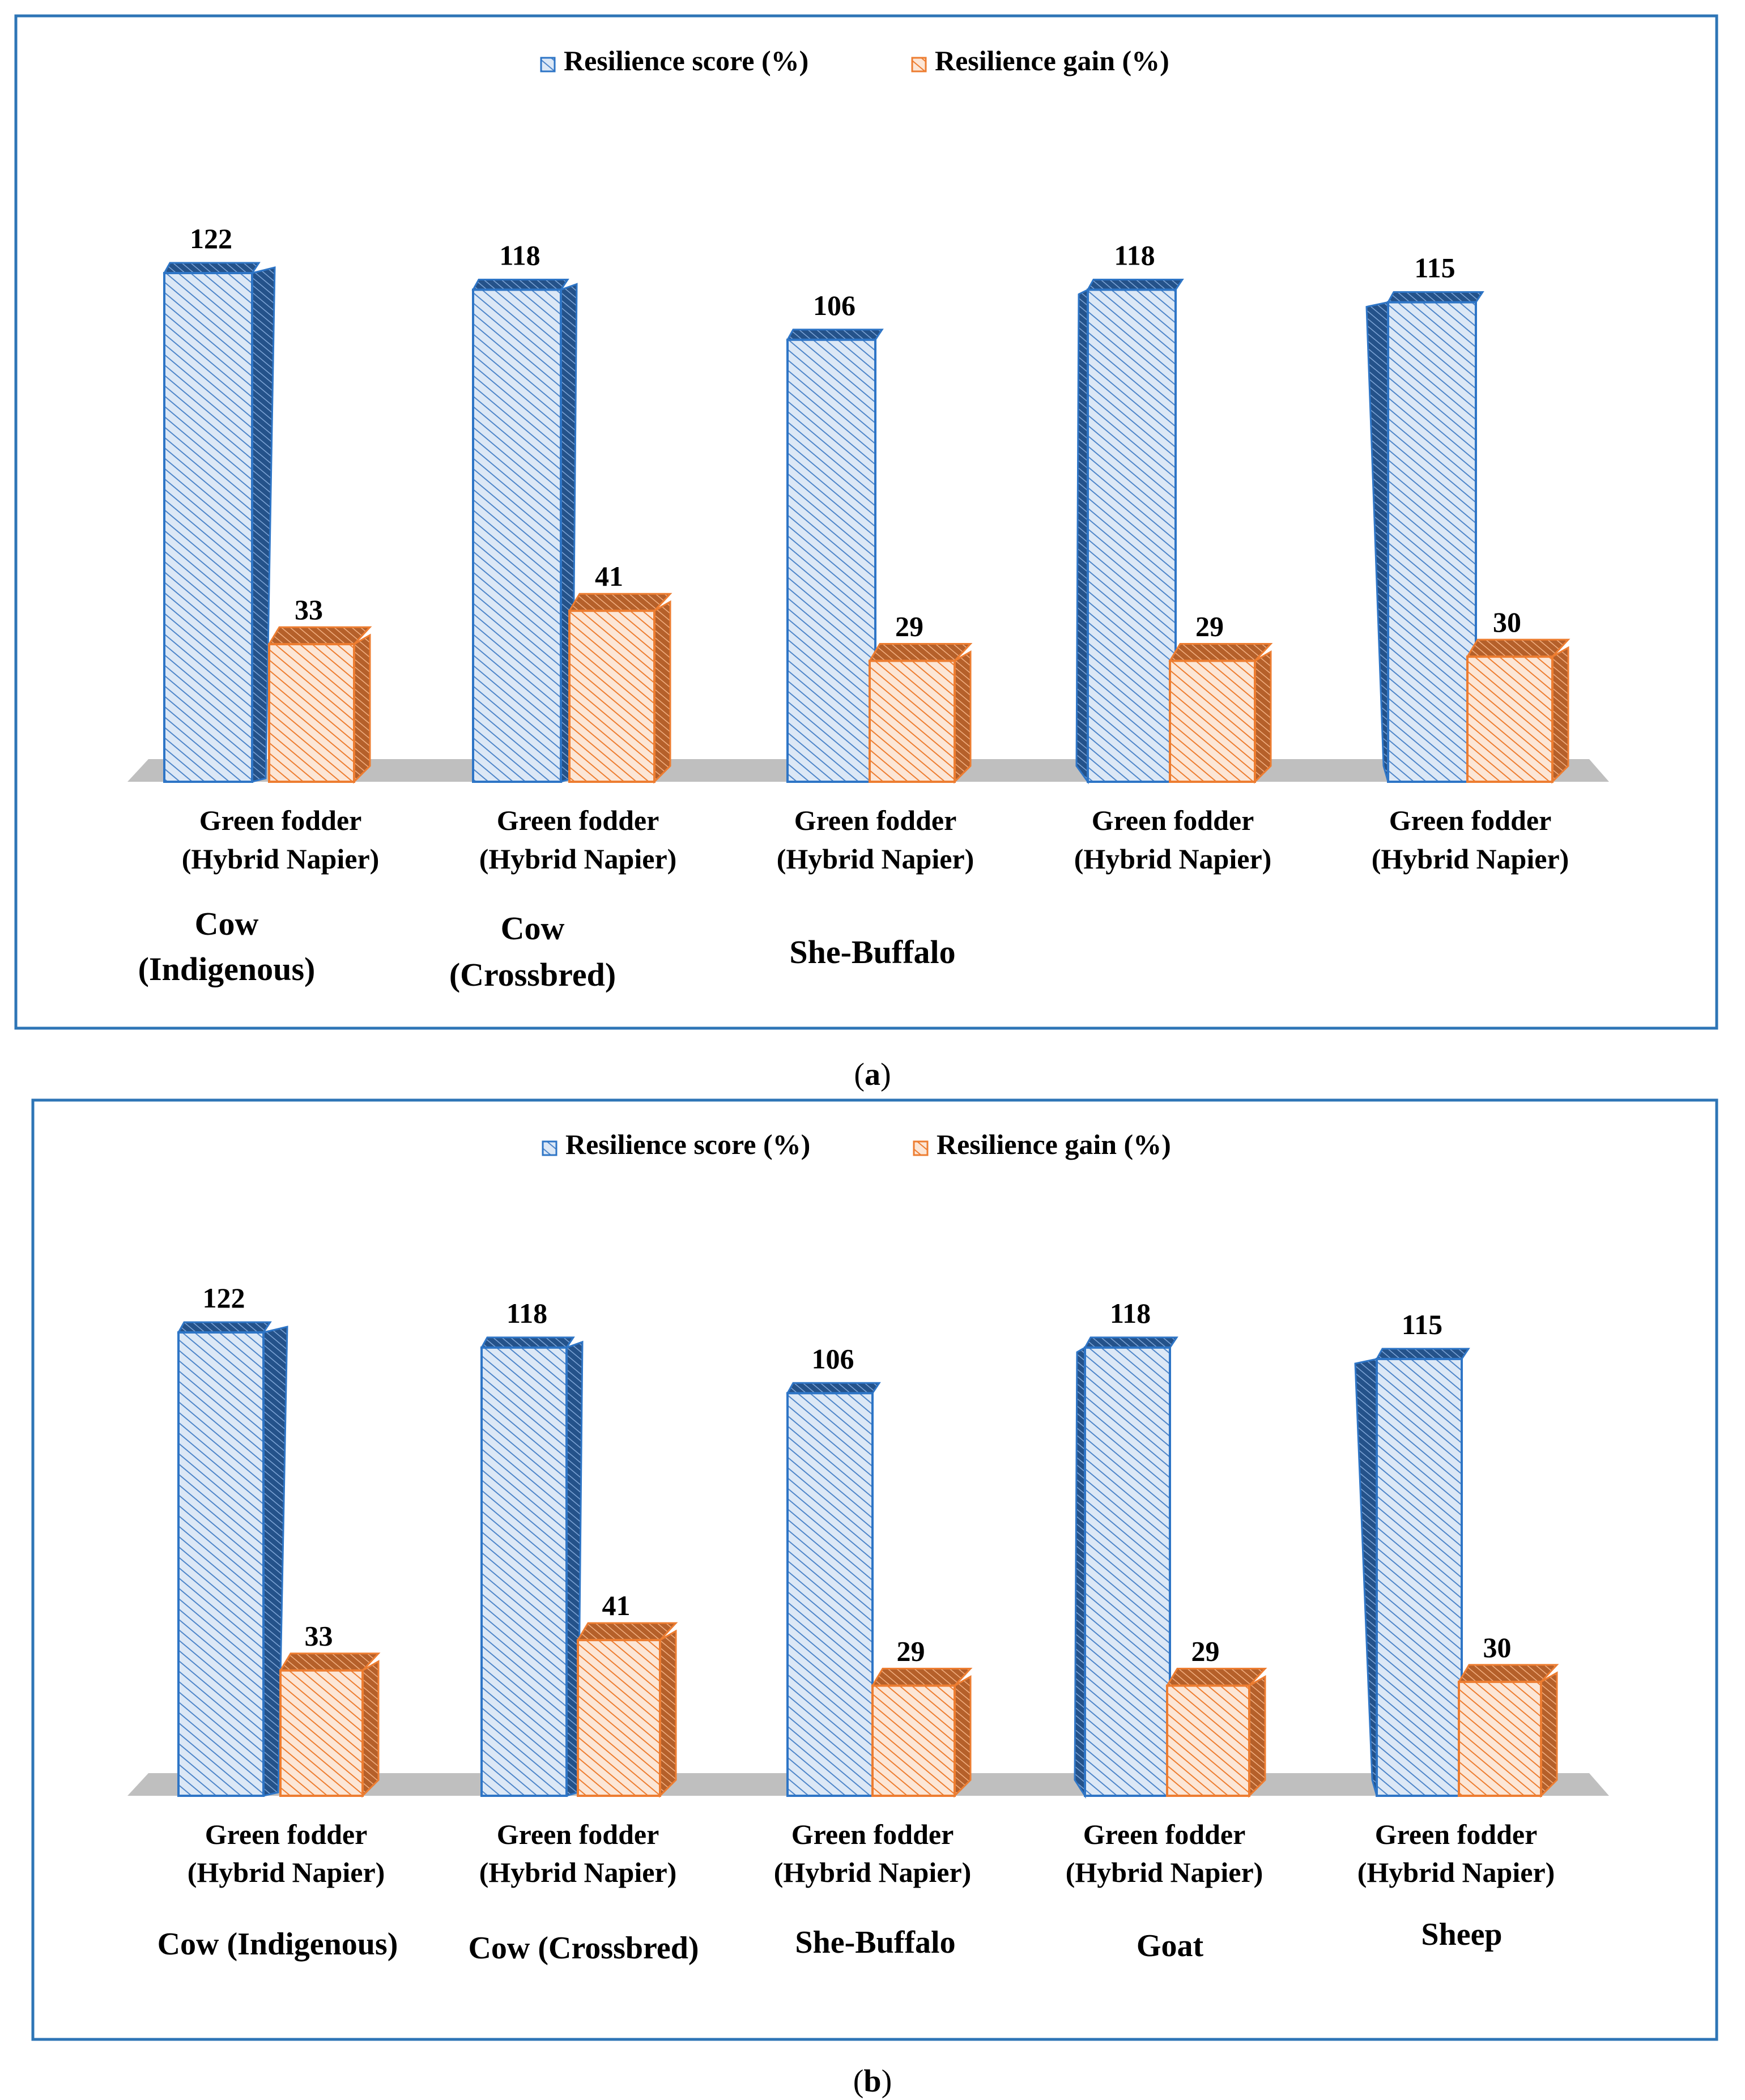 Image resolution: width=1745 pixels, height=2100 pixels. I want to click on caption-panel-letter: a, so click(872, 1074).